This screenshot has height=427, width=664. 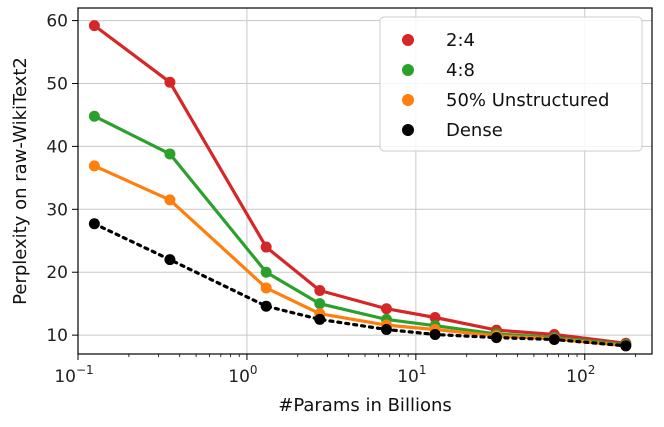 What do you see at coordinates (57, 147) in the screenshot?
I see `y-tick-label: 40` at bounding box center [57, 147].